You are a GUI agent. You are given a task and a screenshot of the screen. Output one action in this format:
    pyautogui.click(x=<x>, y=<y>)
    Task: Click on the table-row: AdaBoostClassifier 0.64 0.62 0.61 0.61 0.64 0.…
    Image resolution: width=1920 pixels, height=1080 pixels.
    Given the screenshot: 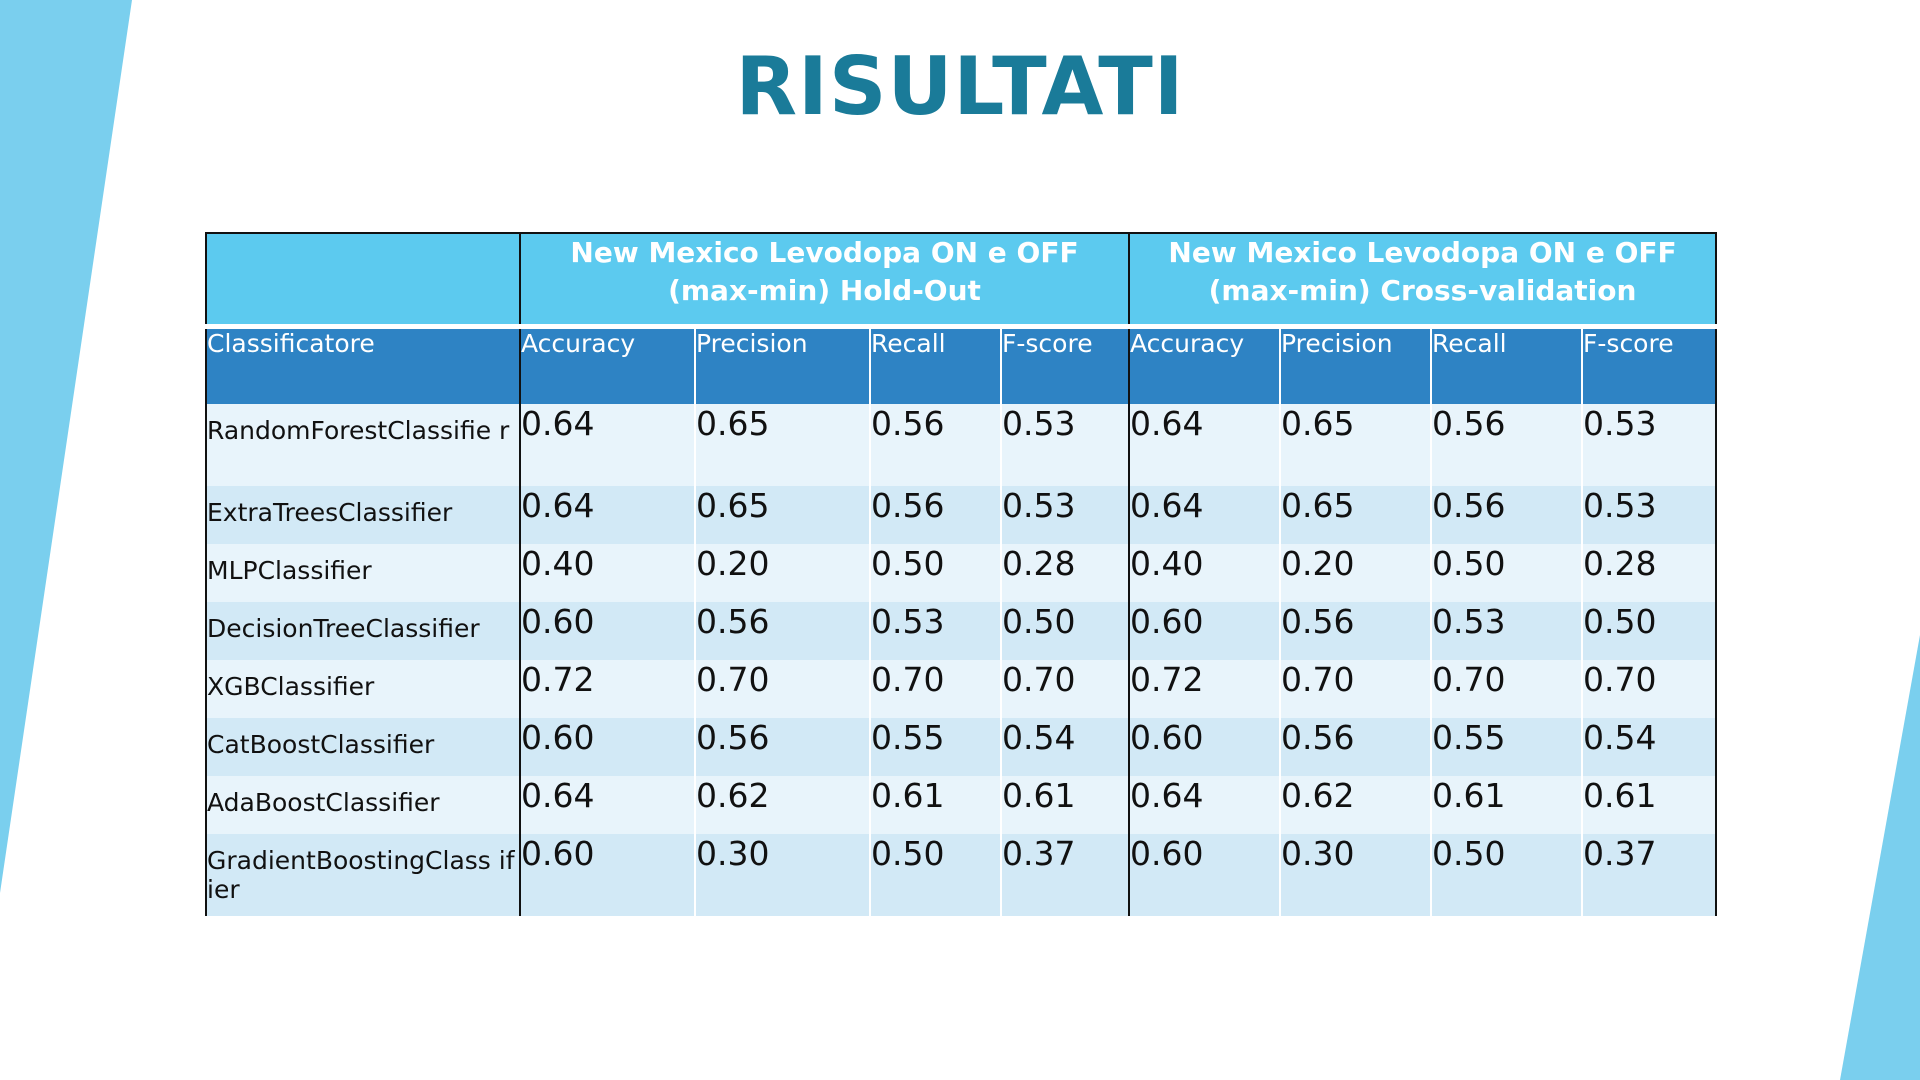 What is the action you would take?
    pyautogui.click(x=961, y=804)
    